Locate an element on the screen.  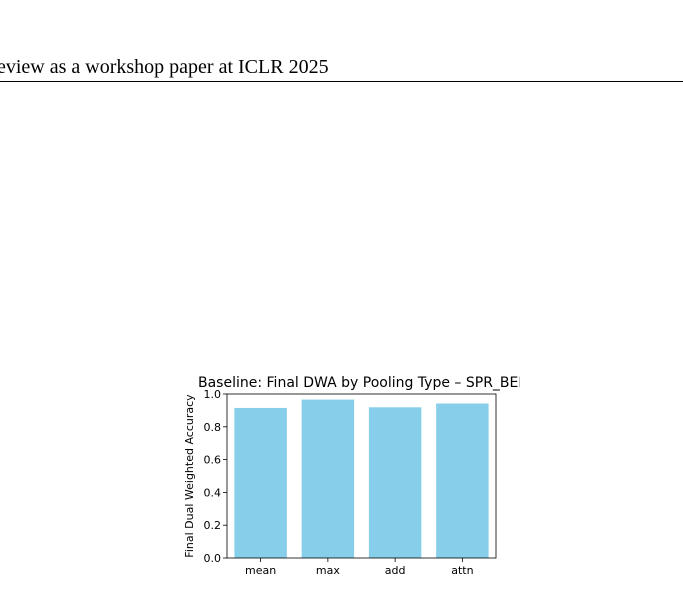
y-axis-label: Final Dual Weighted Accuracy is located at coordinates (189, 476).